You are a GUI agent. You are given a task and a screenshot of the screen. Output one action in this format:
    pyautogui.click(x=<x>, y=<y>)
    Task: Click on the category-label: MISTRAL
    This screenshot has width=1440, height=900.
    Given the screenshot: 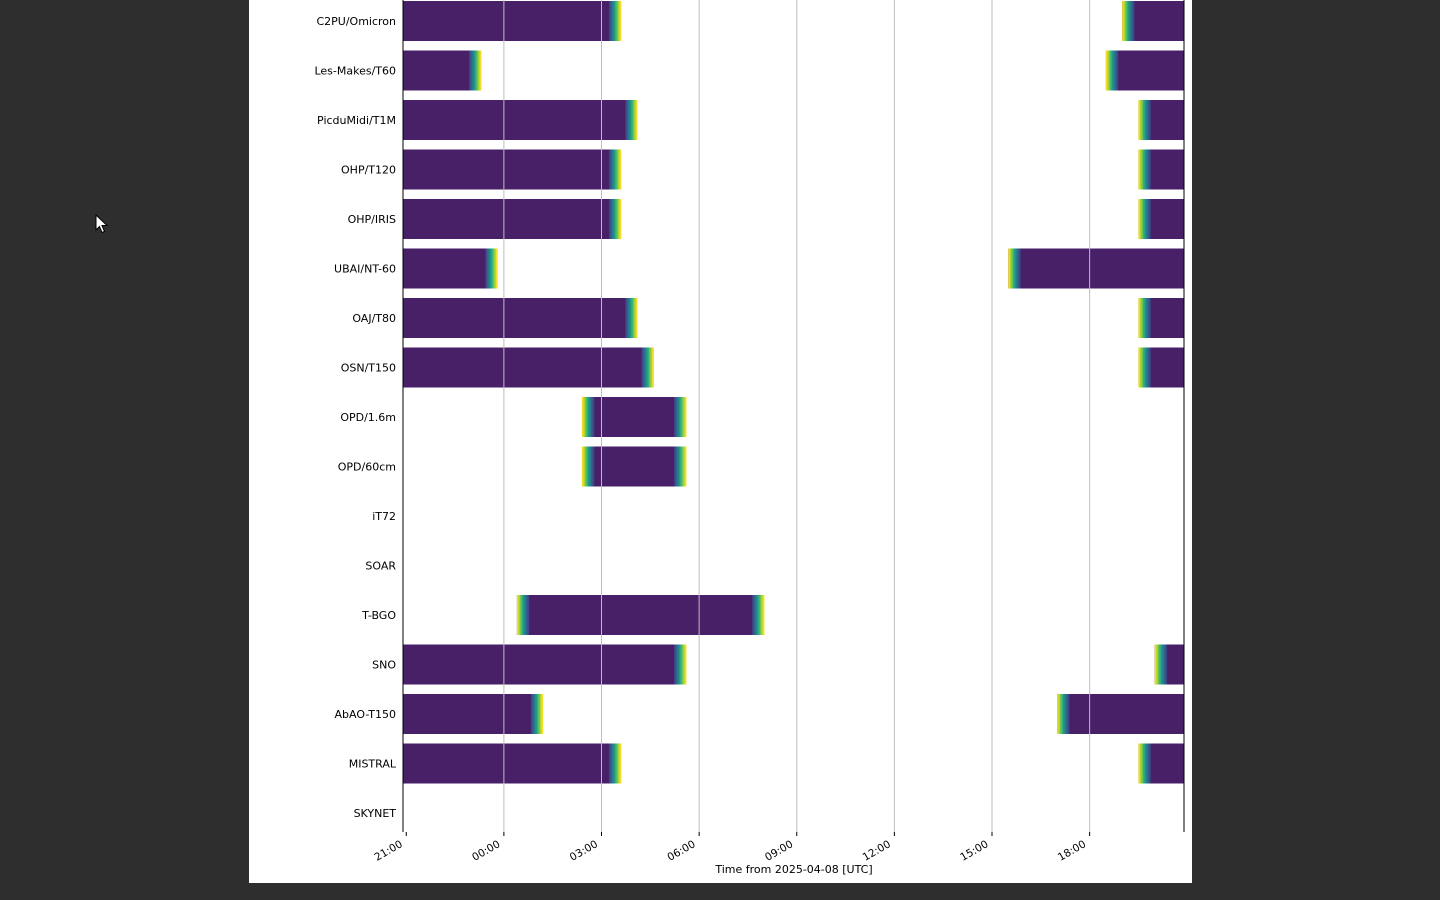 What is the action you would take?
    pyautogui.click(x=373, y=764)
    